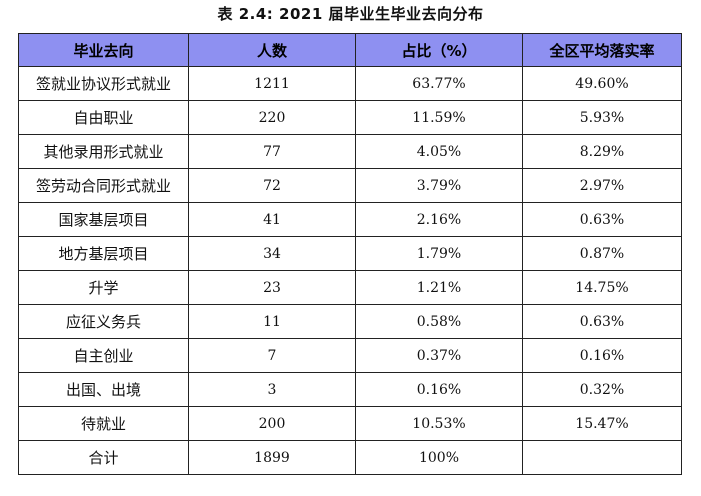 This screenshot has width=701, height=496. What do you see at coordinates (439, 219) in the screenshot?
I see `percentage-cell: 2.16%` at bounding box center [439, 219].